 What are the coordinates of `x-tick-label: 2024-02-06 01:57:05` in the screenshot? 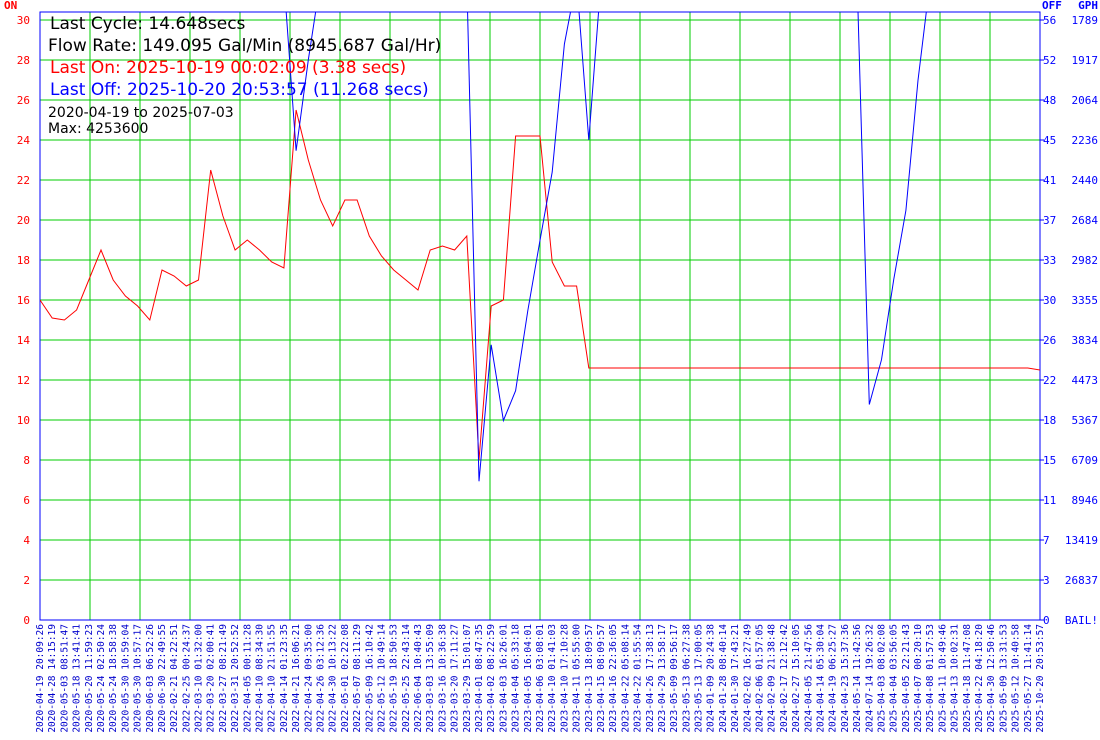 It's located at (760, 678).